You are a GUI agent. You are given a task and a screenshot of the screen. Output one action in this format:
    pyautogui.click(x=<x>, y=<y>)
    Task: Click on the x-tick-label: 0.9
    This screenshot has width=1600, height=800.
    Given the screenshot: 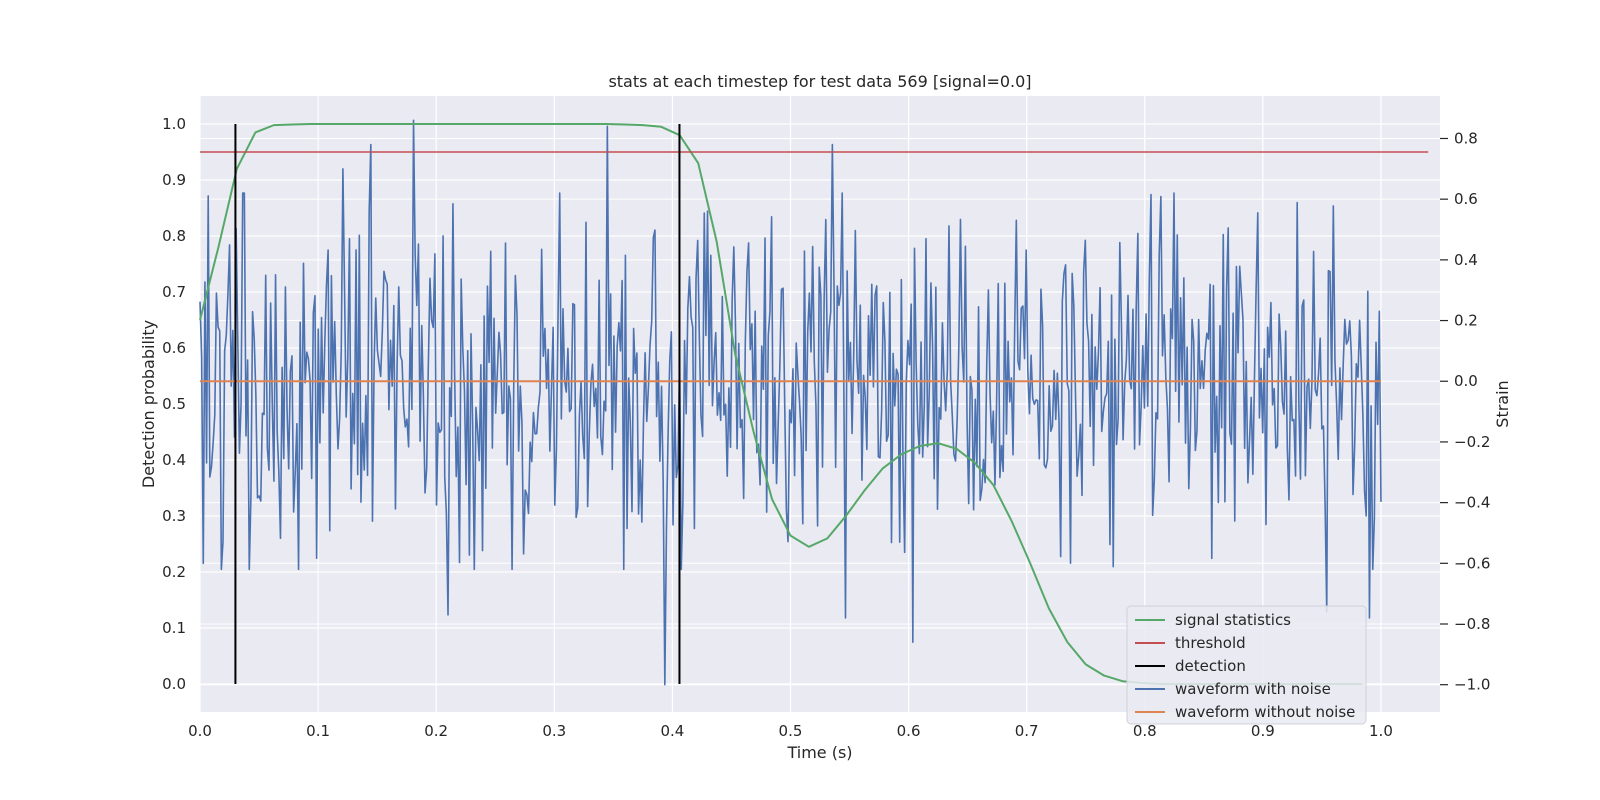 What is the action you would take?
    pyautogui.click(x=1263, y=731)
    